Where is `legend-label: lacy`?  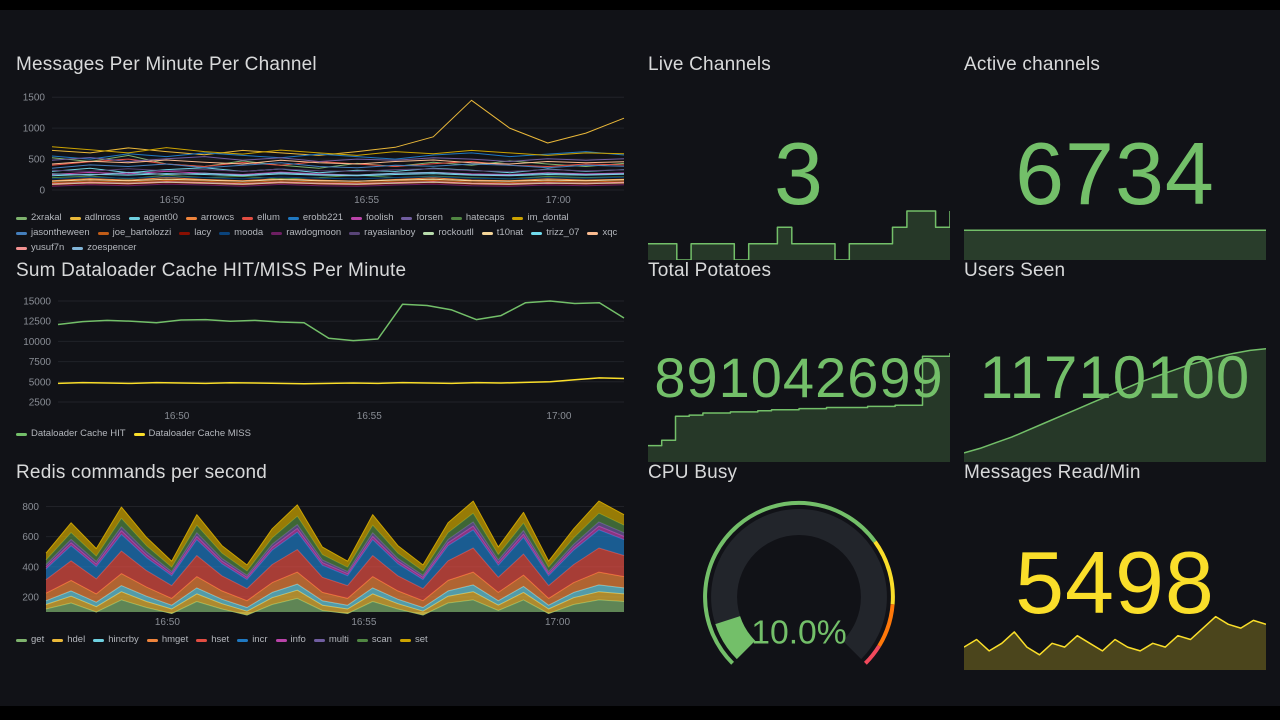
legend-label: lacy is located at coordinates (203, 232).